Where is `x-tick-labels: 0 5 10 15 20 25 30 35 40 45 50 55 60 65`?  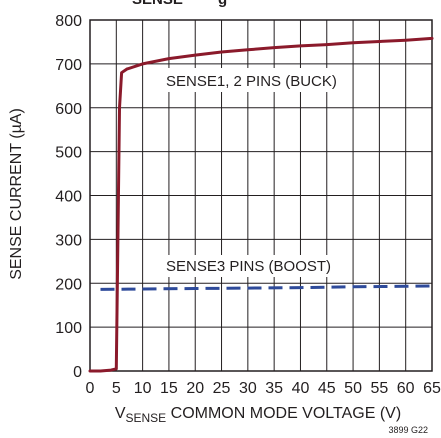 x-tick-labels: 0 5 10 15 20 25 30 35 40 45 50 55 60 65 is located at coordinates (263, 388).